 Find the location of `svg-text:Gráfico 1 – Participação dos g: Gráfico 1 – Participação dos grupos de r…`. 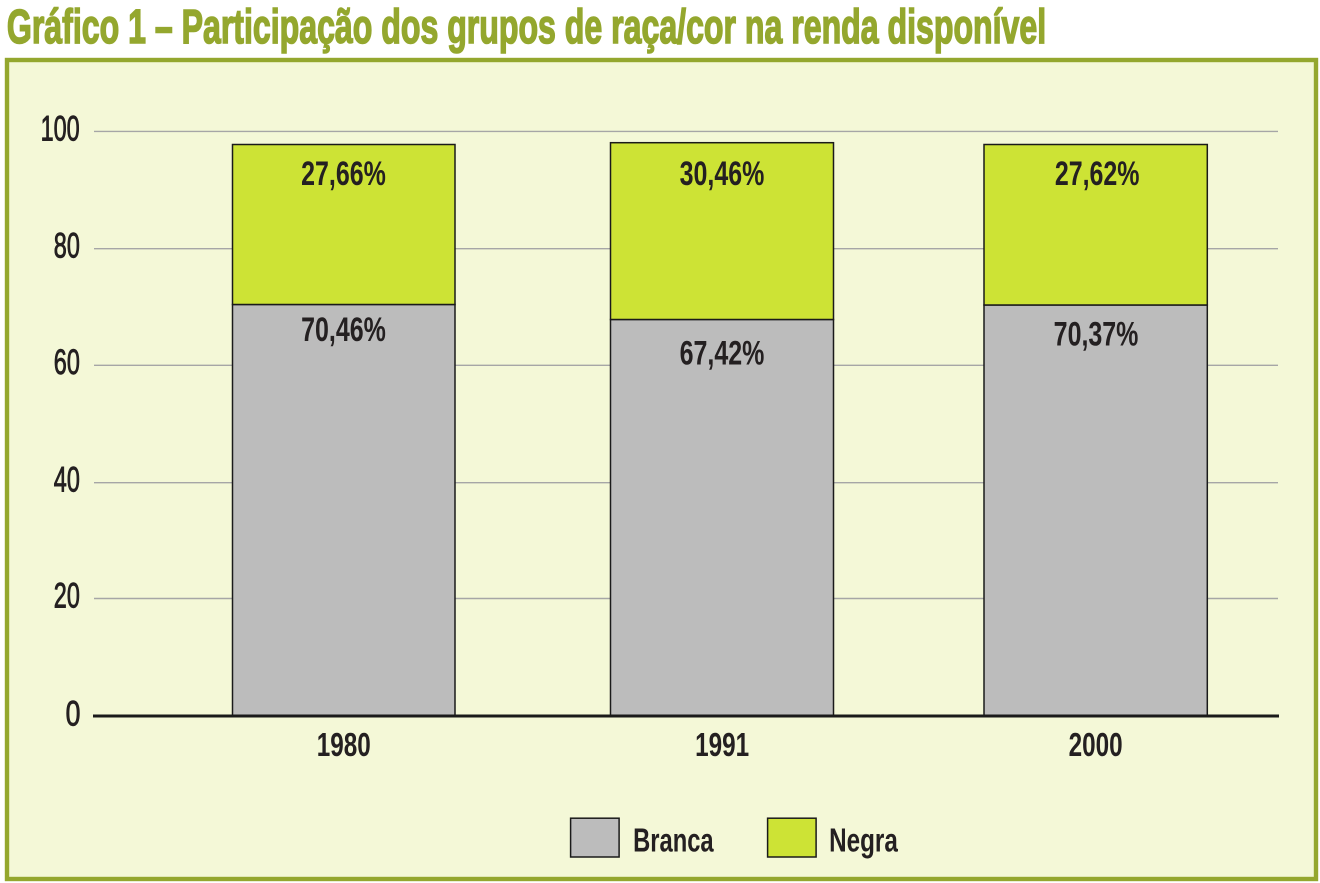

svg-text:Gráfico 1 – Participação dos g: Gráfico 1 – Participação dos grupos de r… is located at coordinates (526, 27).